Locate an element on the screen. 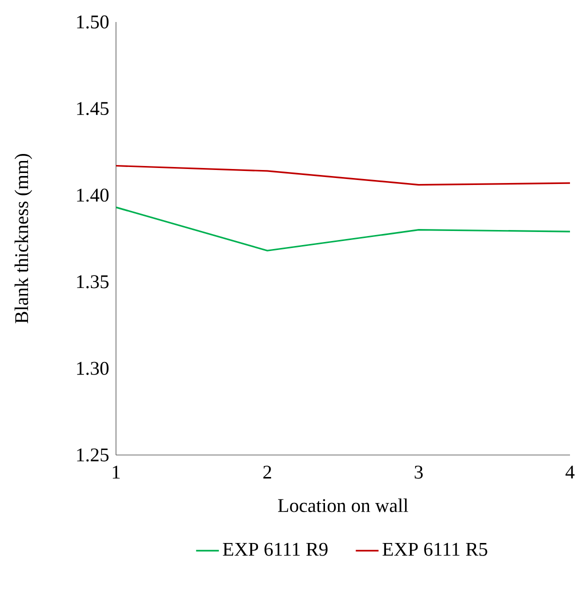 The width and height of the screenshot is (581, 589). y-tick-label: 1.30 is located at coordinates (92, 368).